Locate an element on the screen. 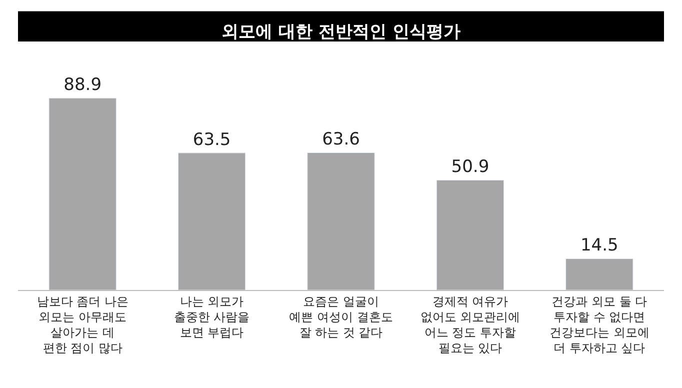 The height and width of the screenshot is (388, 682). x-tick-label: 경제적 여유가 없어도 외모관리에 어느 정도 투자할 필요는 있다 is located at coordinates (470, 325).